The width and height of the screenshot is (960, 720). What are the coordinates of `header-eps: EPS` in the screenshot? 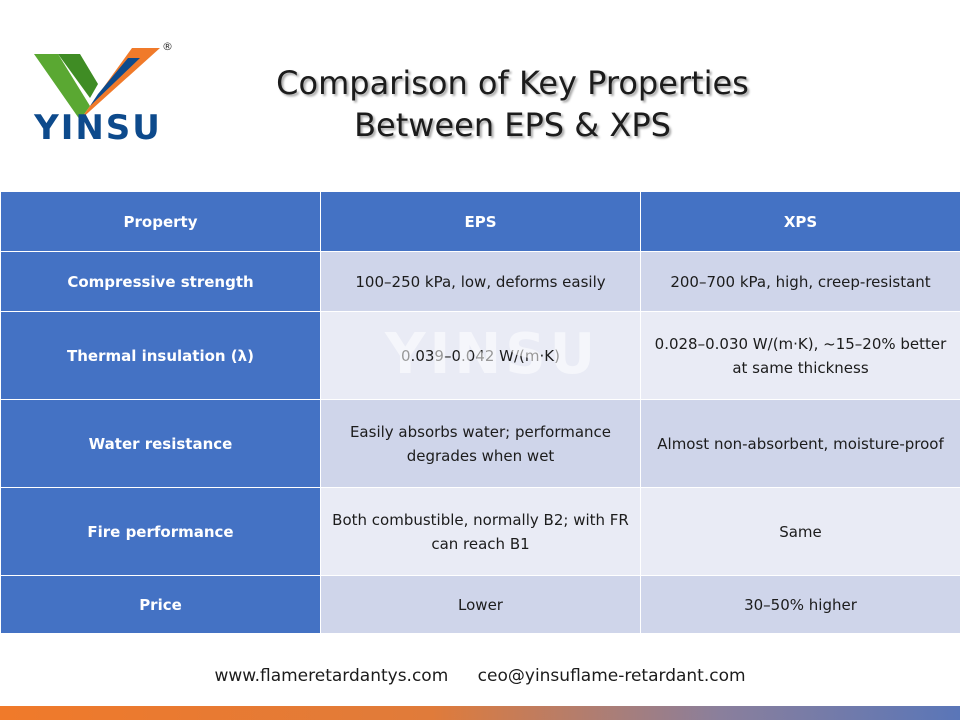 It's located at (480, 221).